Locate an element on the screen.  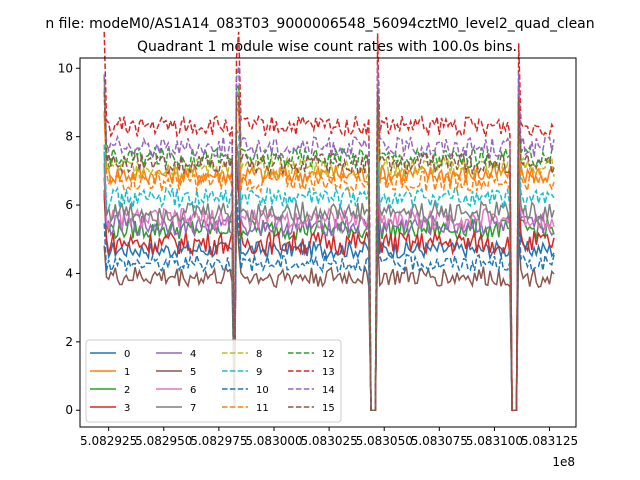
x-tick-label: 5.083000 is located at coordinates (273, 441).